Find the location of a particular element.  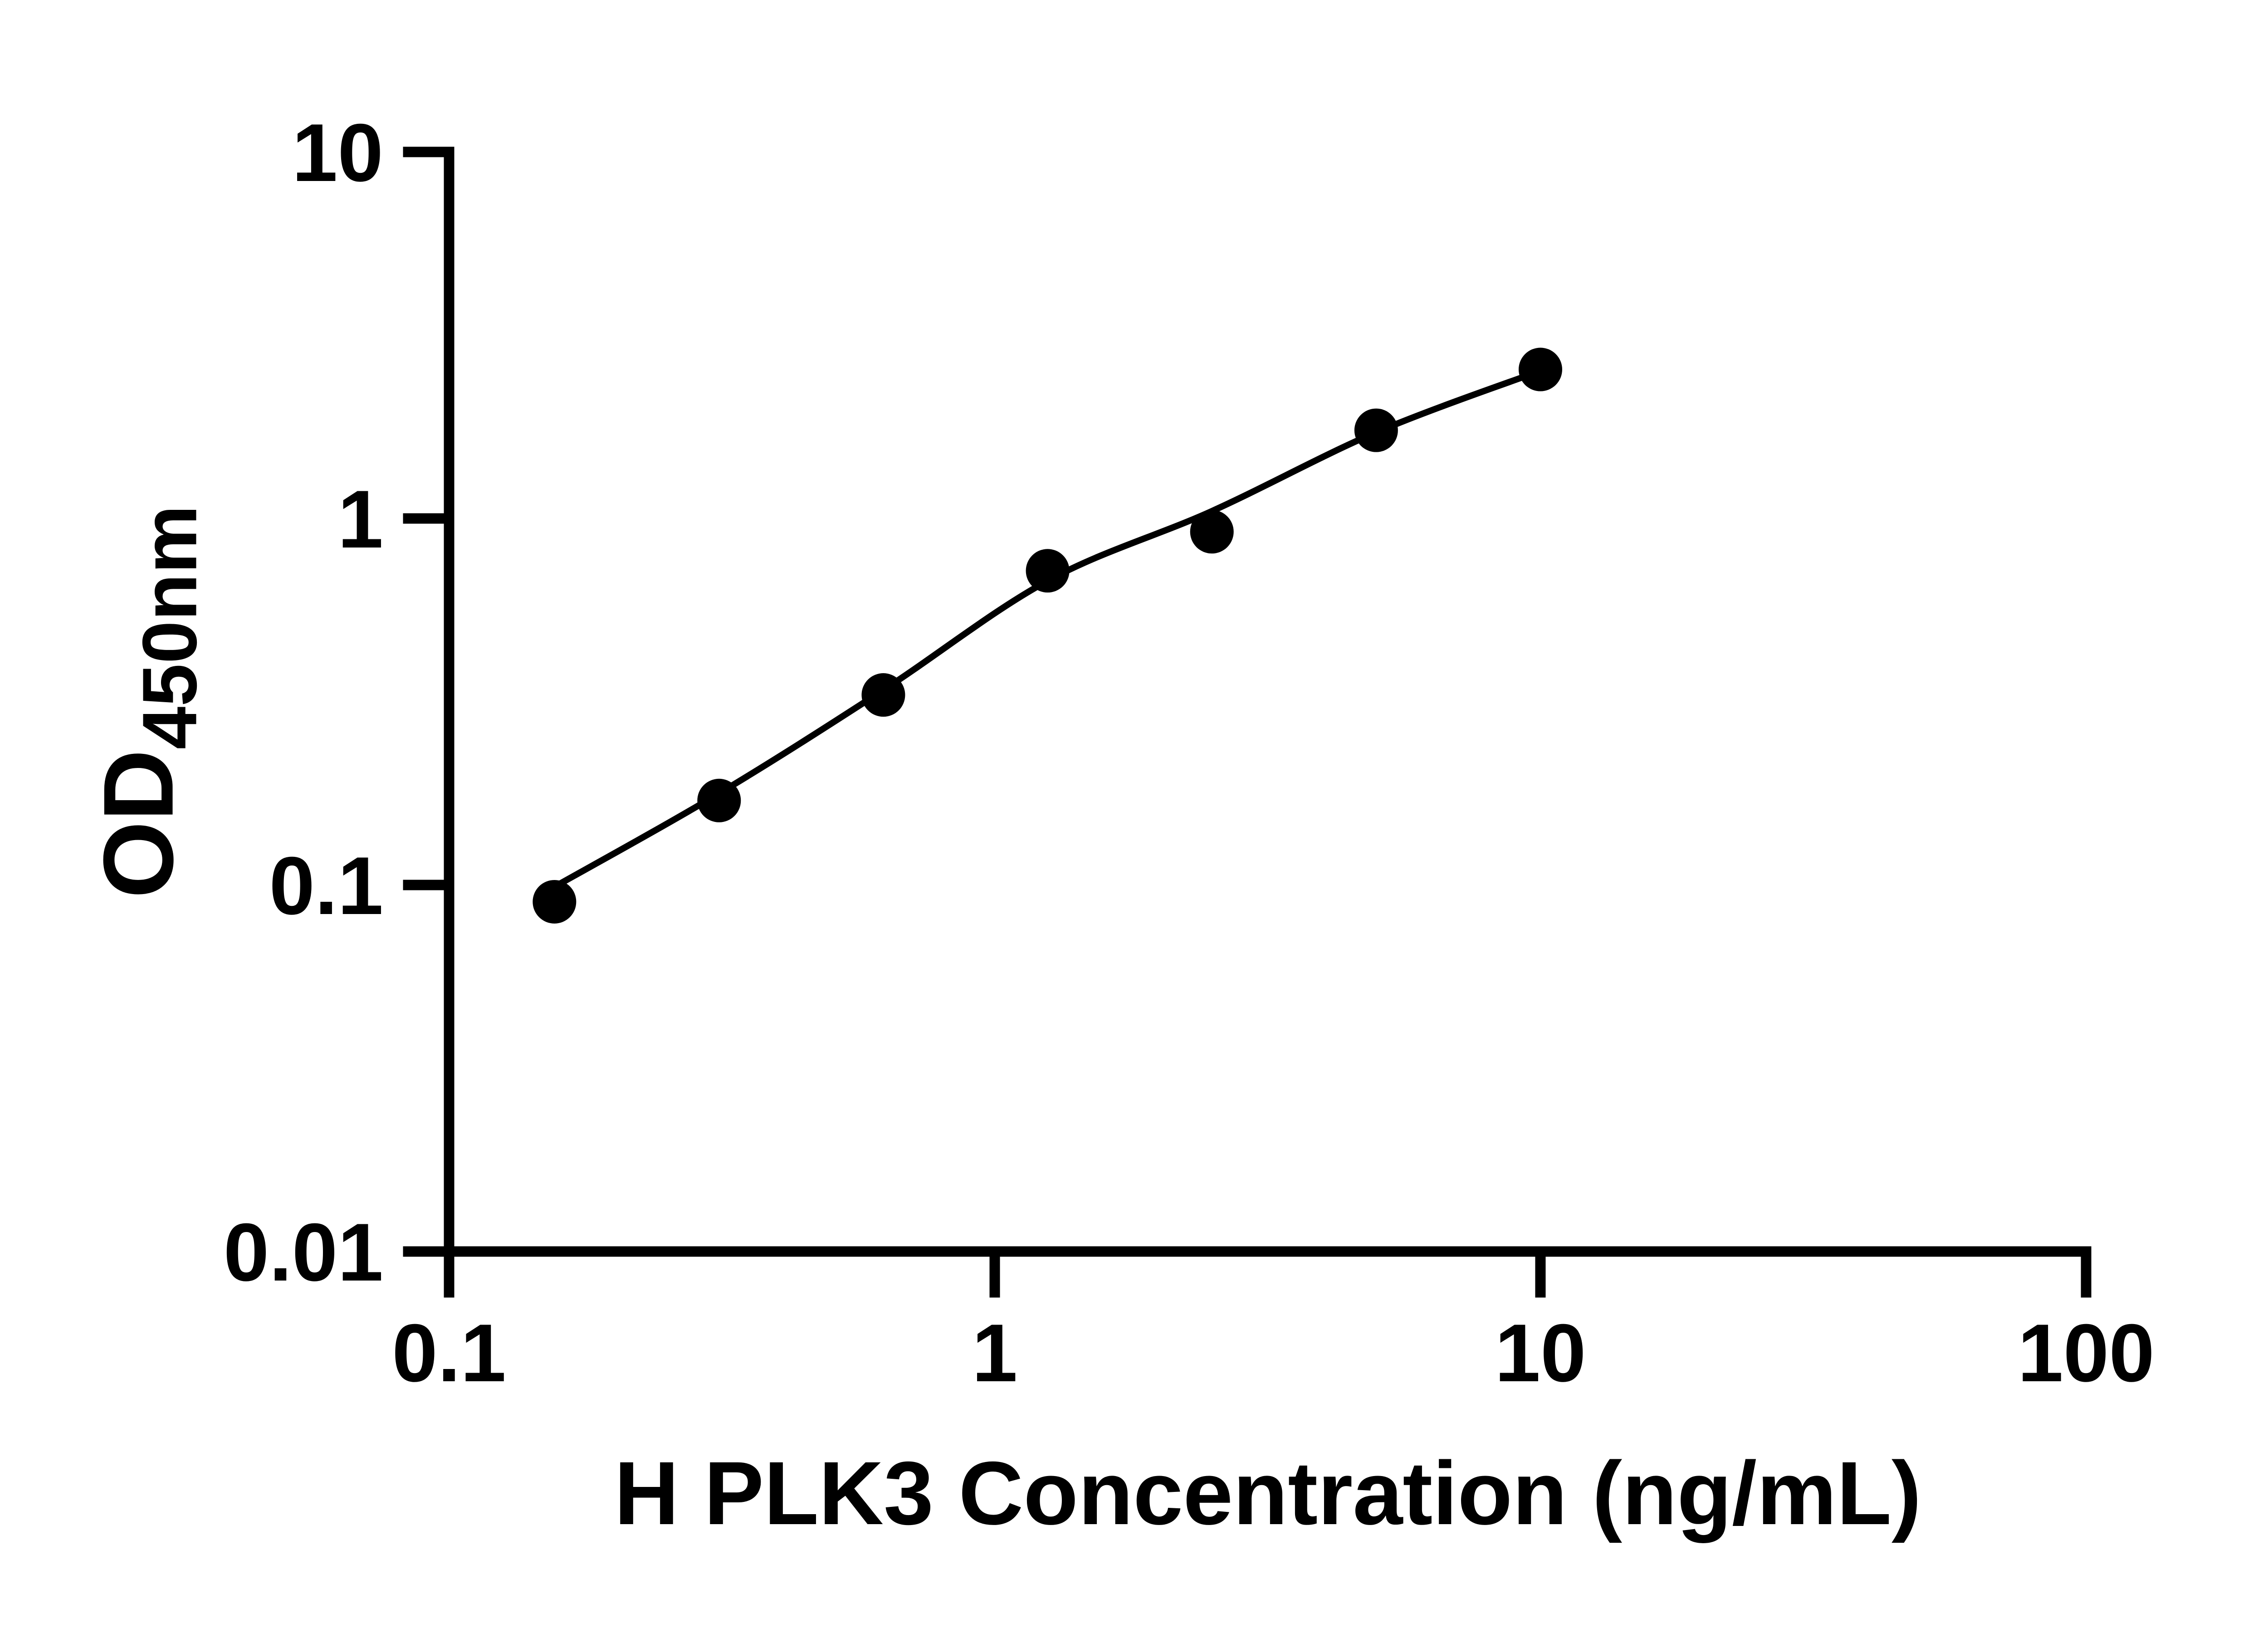

y-axis-title: OD450nm is located at coordinates (154, 701).